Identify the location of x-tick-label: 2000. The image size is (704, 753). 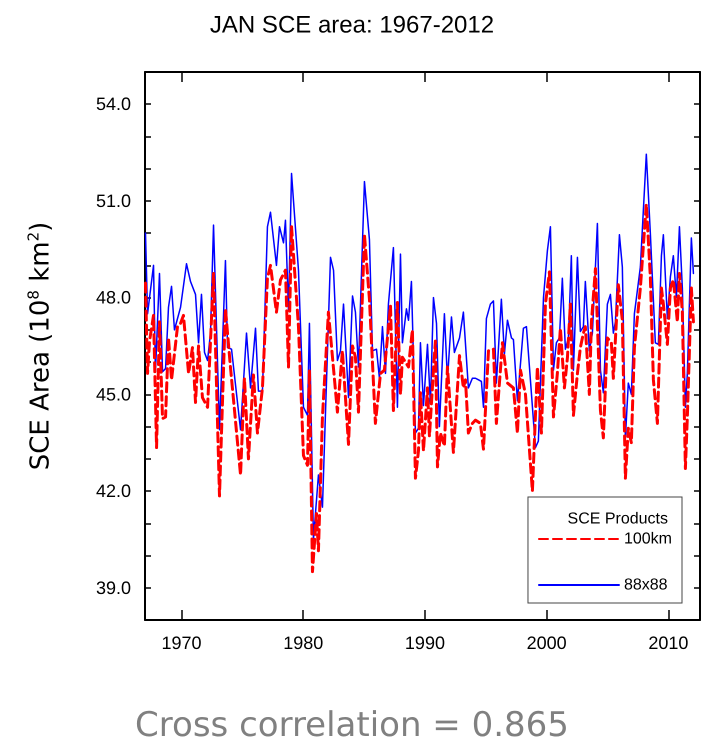
(546, 643).